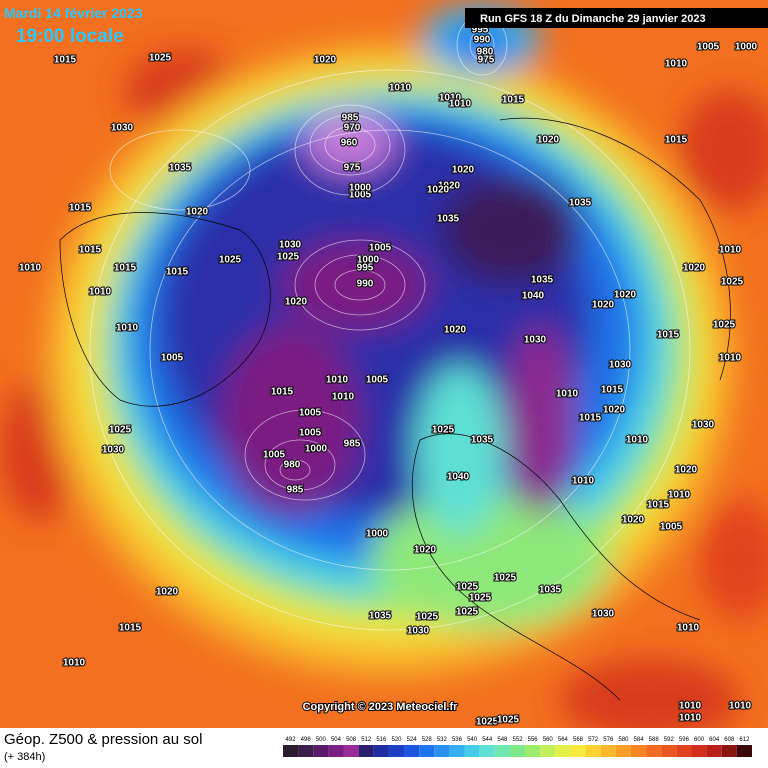  Describe the element at coordinates (744, 740) in the screenshot. I see `legend-label: 612` at that location.